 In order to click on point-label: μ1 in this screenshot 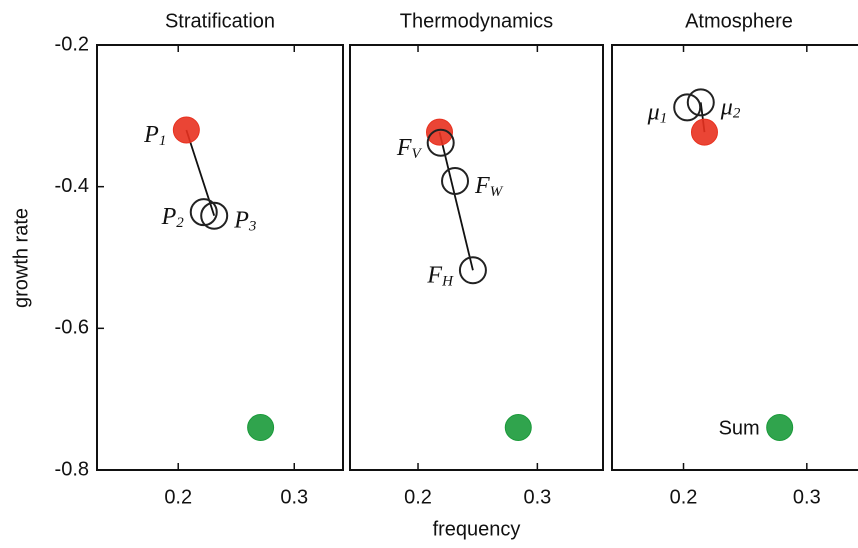, I will do `click(657, 113)`.